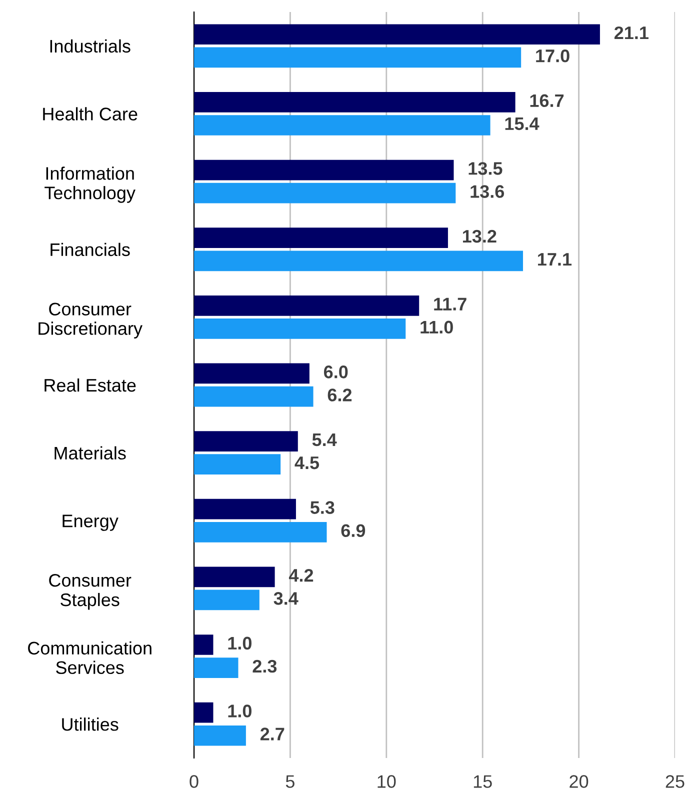 The width and height of the screenshot is (689, 791). I want to click on text: 17.1, so click(555, 259).